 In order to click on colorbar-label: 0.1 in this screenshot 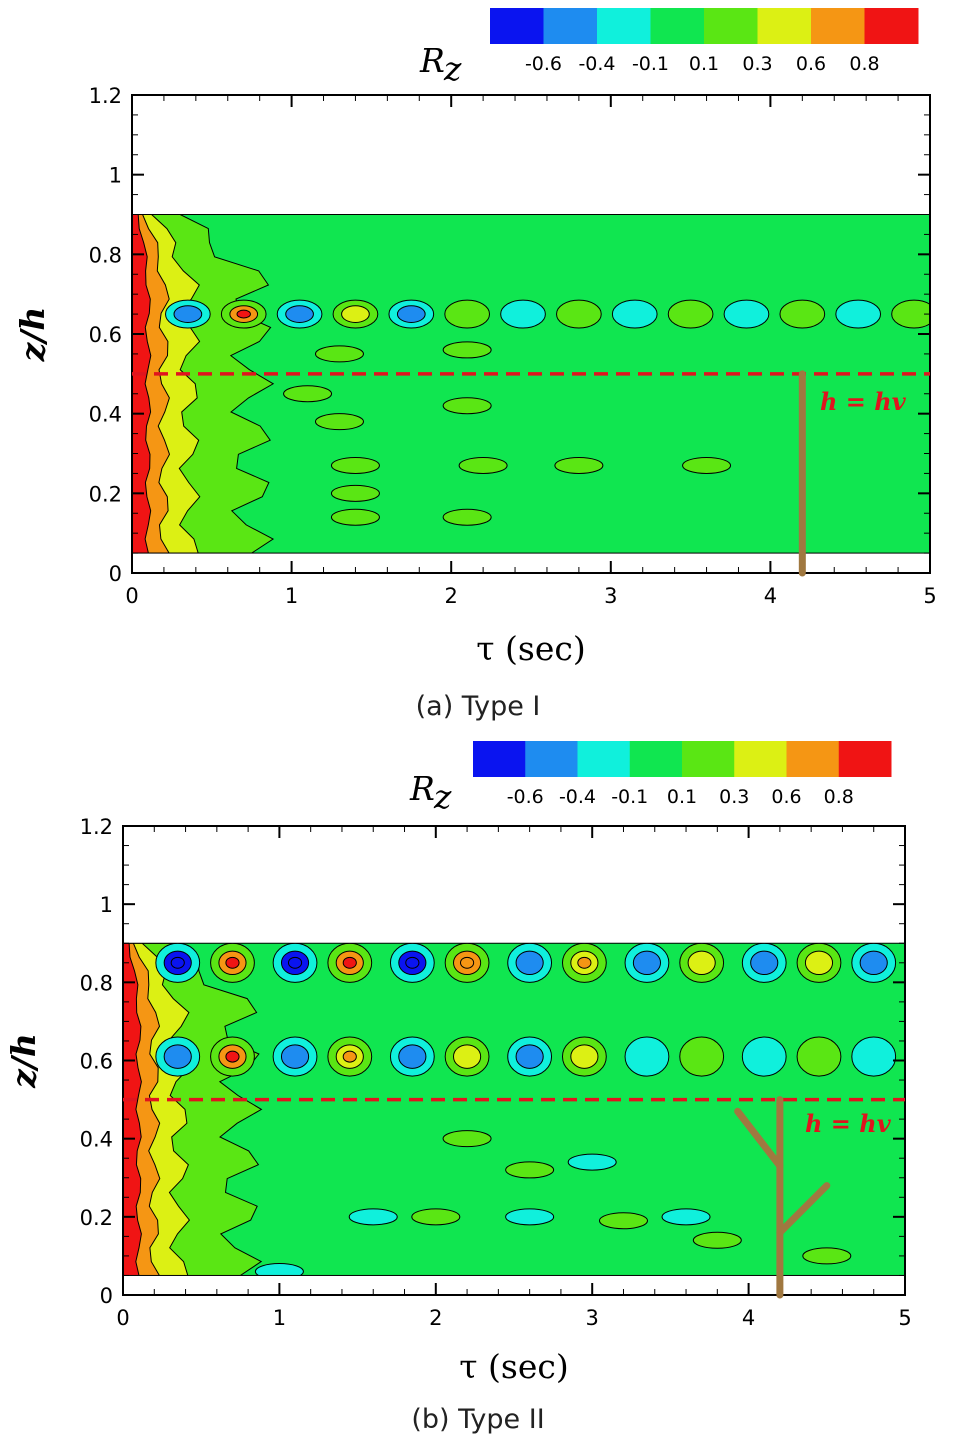, I will do `click(682, 797)`.